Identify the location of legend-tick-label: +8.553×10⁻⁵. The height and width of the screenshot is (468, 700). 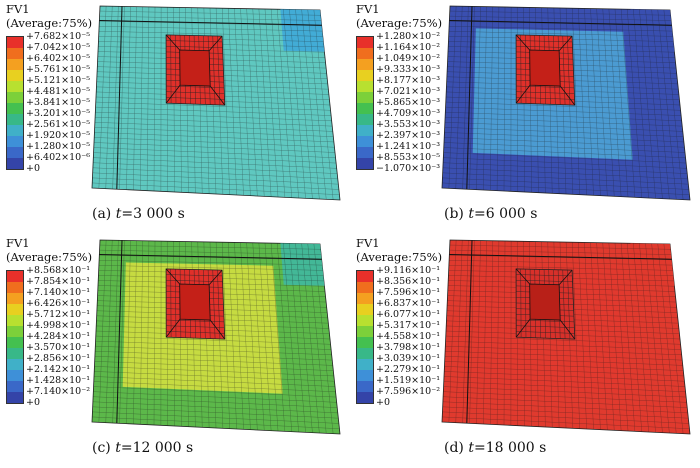
(408, 157).